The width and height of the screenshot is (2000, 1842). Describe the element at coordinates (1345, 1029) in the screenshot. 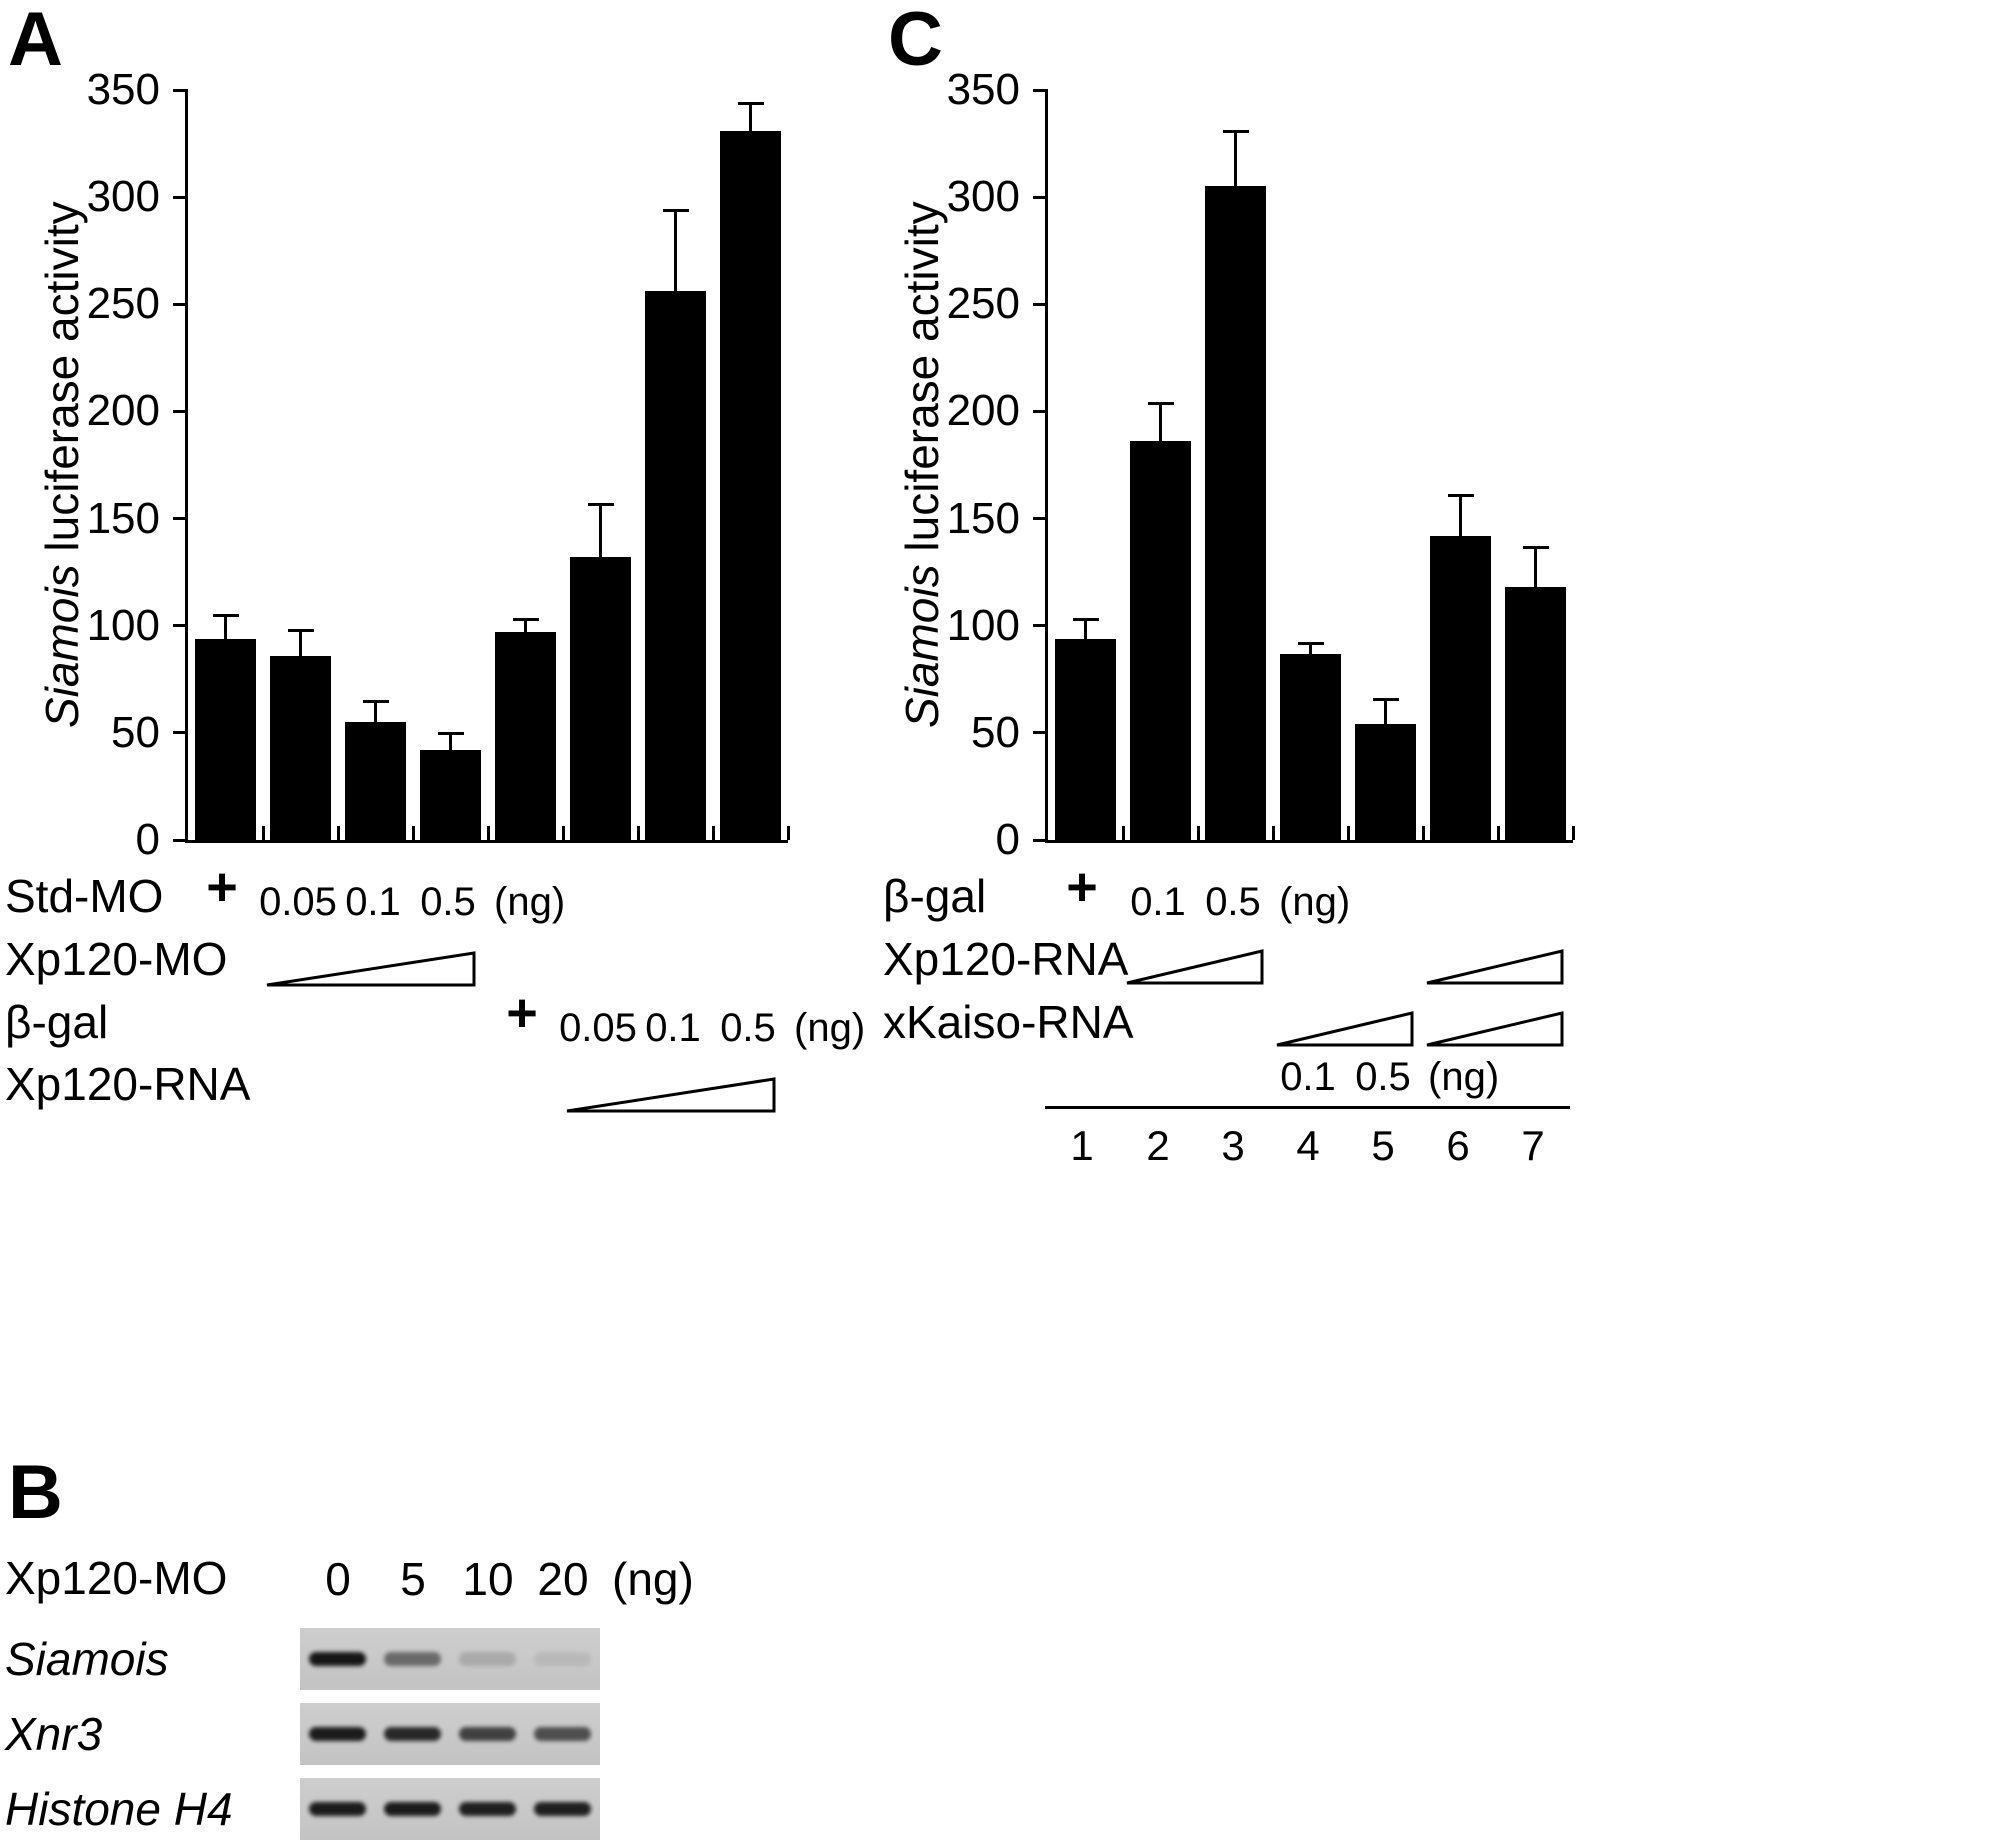

I see `xkaiso-dose-ramp-left-icon` at that location.